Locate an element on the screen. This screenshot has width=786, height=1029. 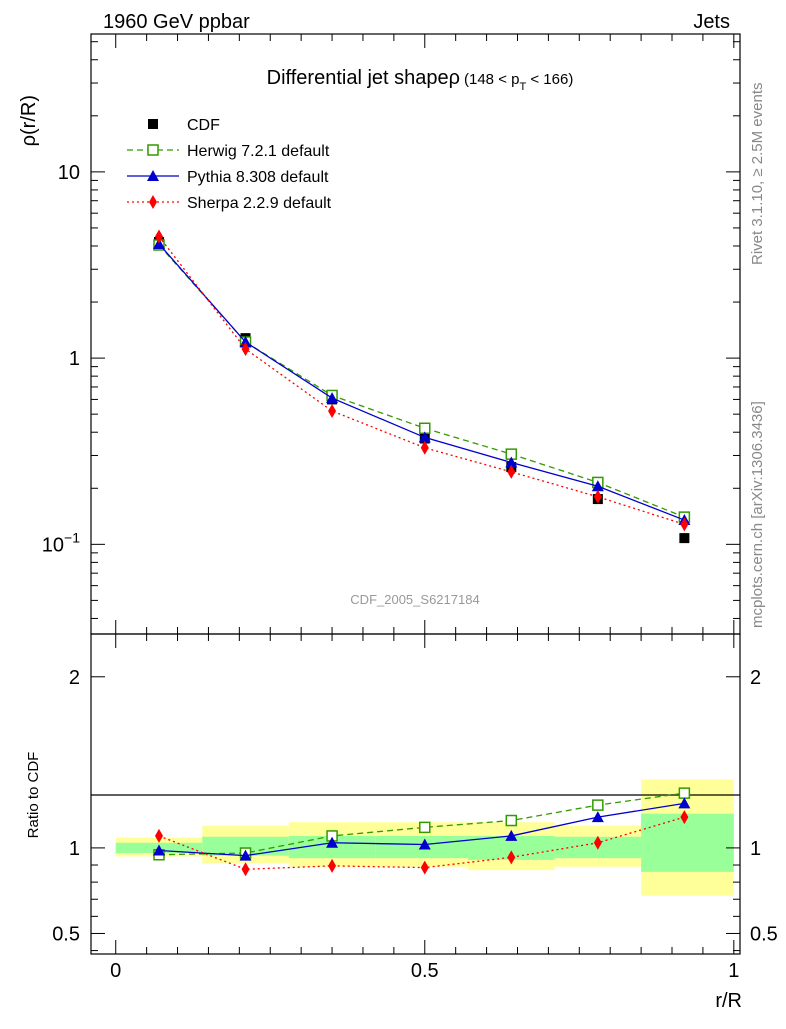
main-y-axis-label: ρ(r/R) is located at coordinates (29, 120).